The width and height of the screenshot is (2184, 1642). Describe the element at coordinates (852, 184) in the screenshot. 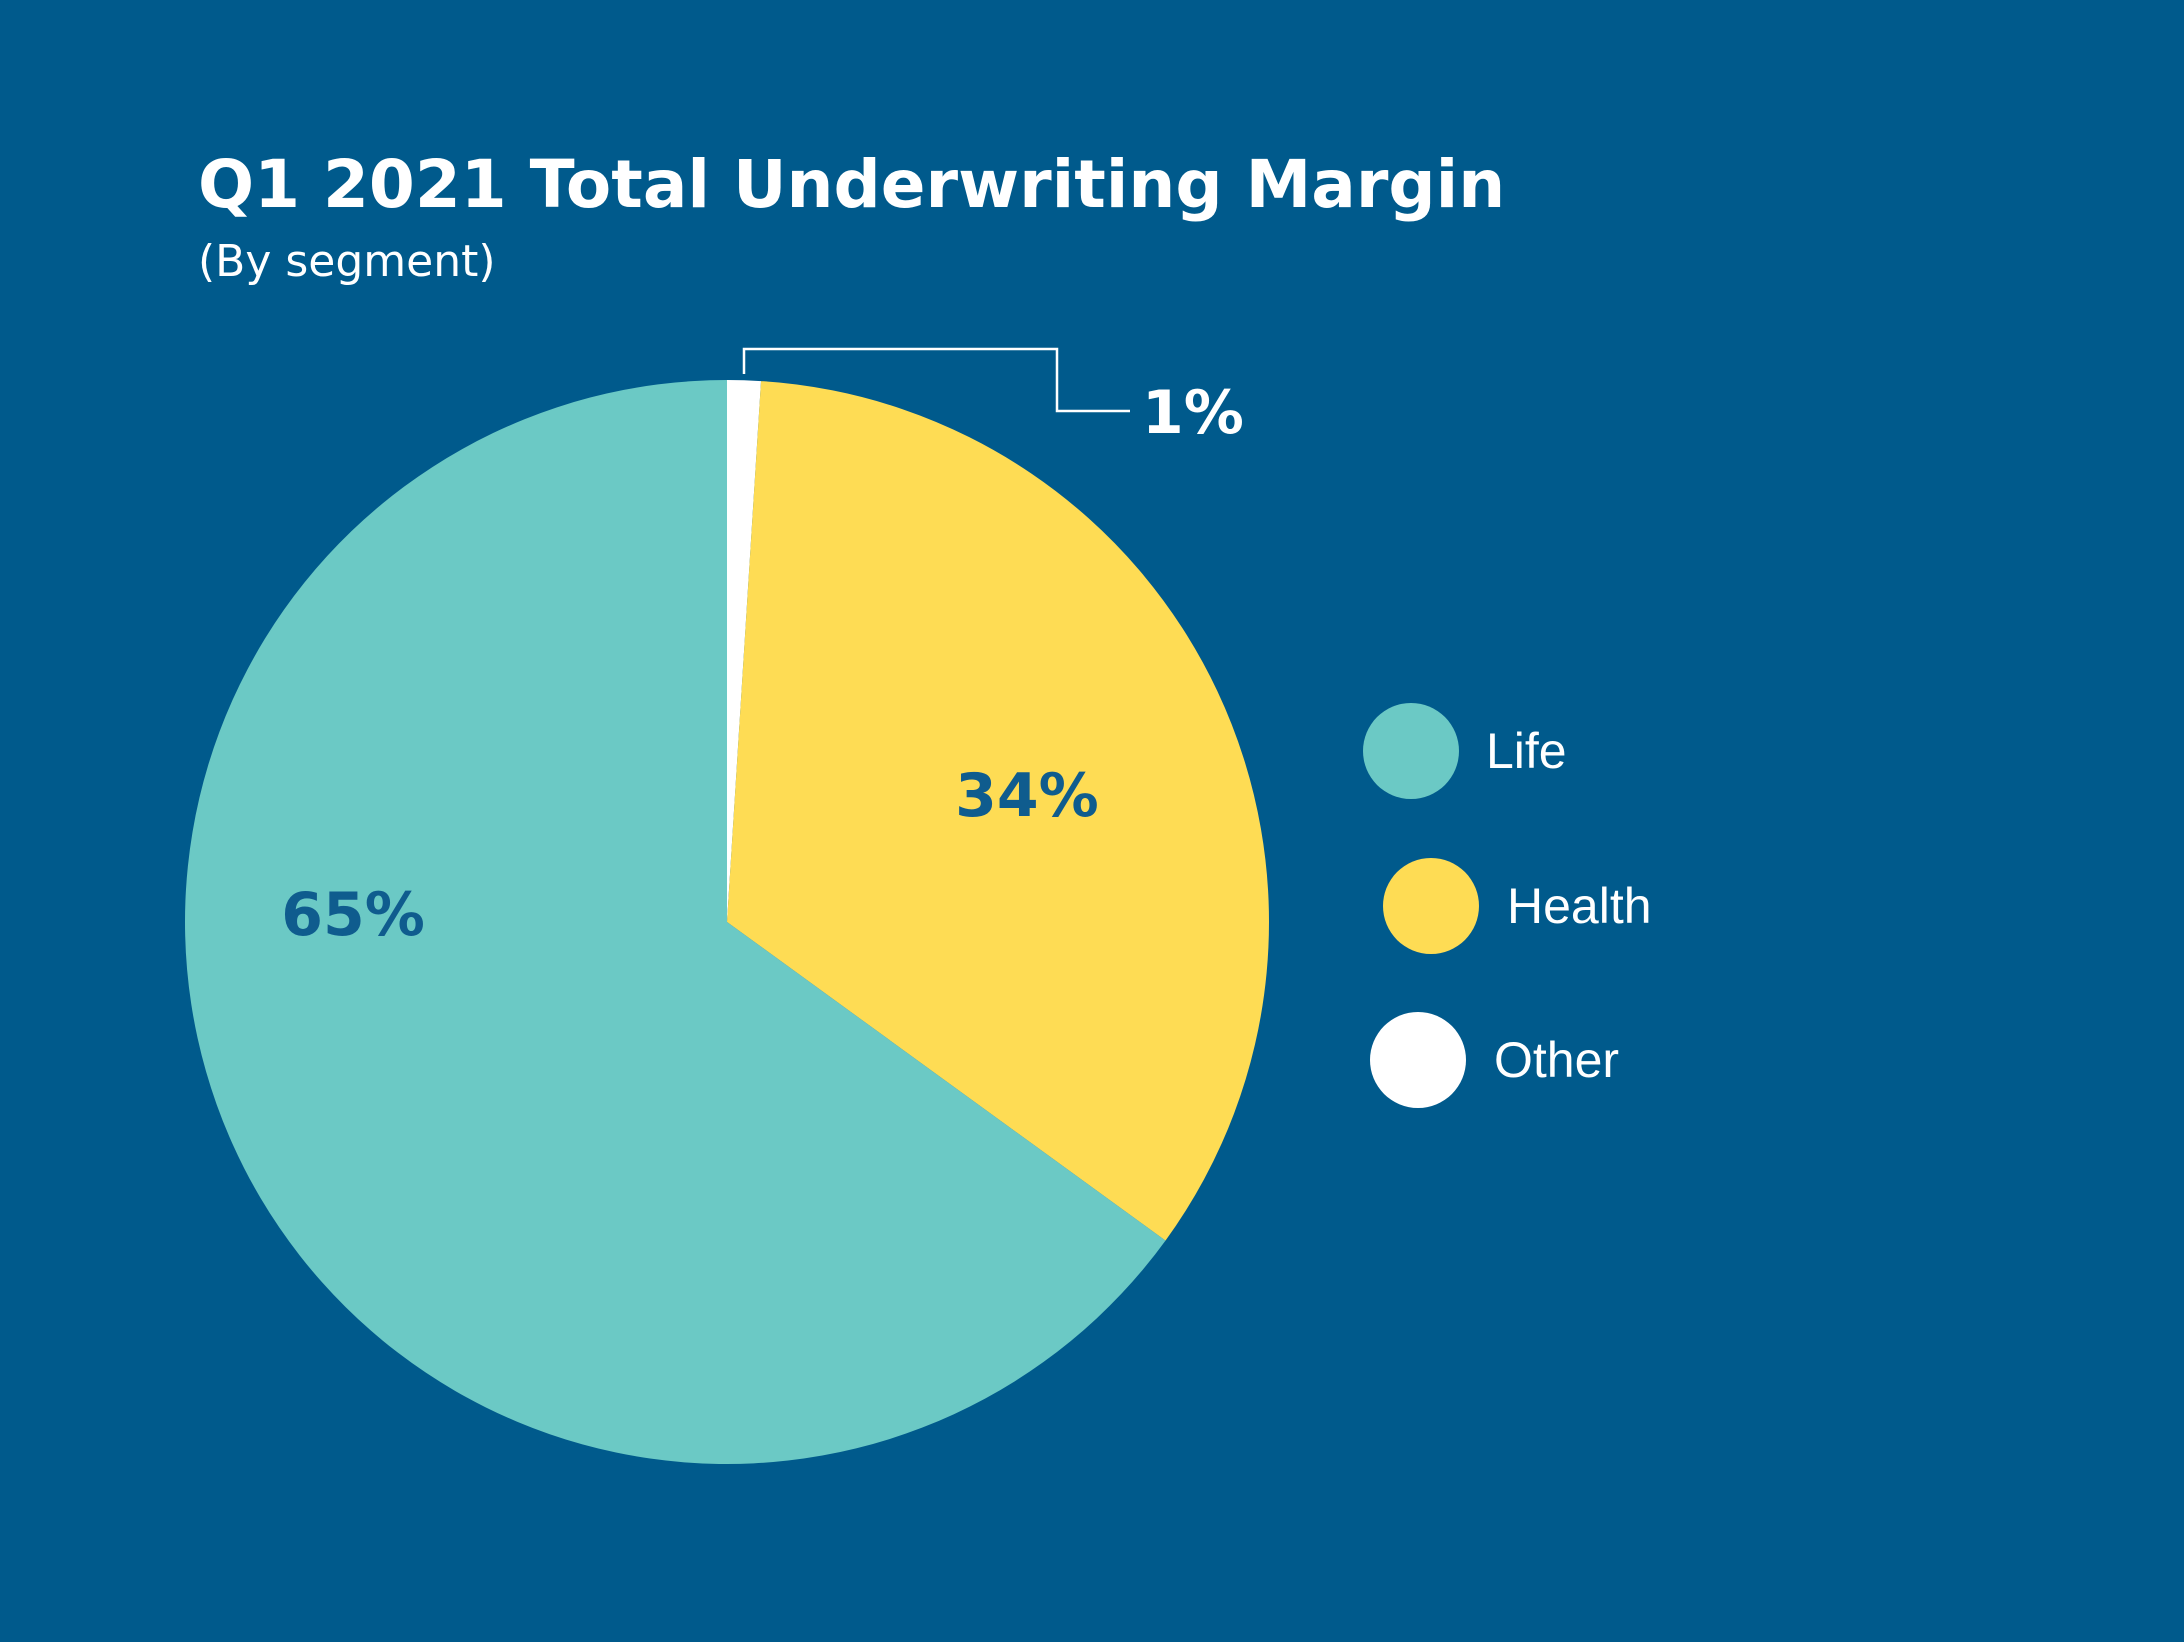

I see `chart-title: Q1 2021 Total Underwriting Margin` at that location.